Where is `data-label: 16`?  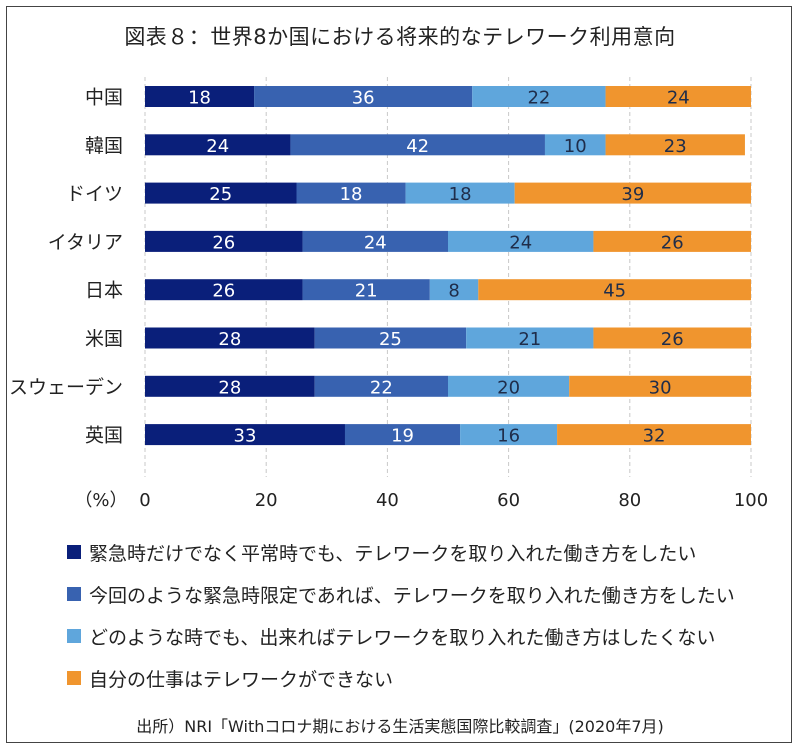 data-label: 16 is located at coordinates (508, 436).